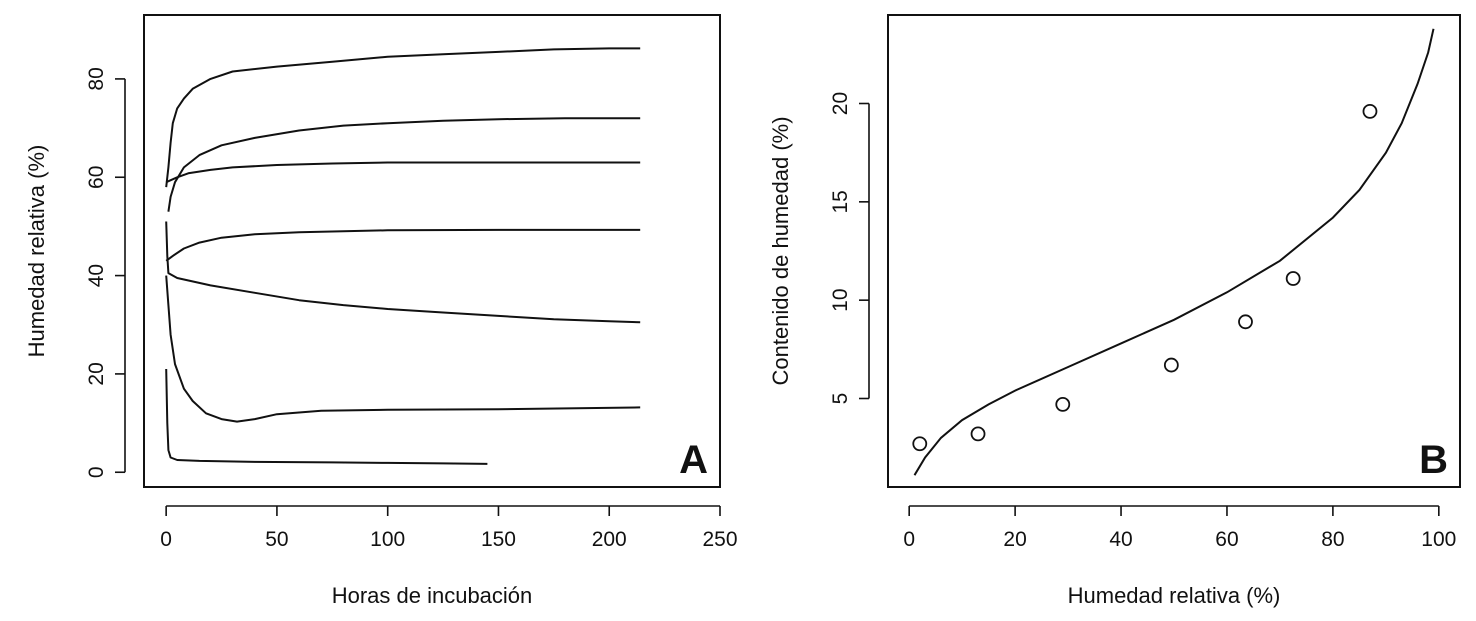 The height and width of the screenshot is (621, 1476). Describe the element at coordinates (719, 539) in the screenshot. I see `x-tick-label: 250` at that location.